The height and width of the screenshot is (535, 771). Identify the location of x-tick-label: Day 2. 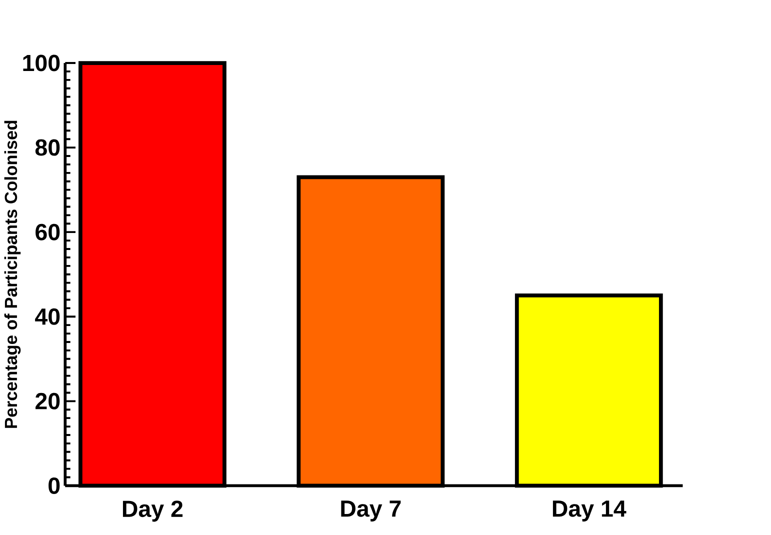
(152, 511).